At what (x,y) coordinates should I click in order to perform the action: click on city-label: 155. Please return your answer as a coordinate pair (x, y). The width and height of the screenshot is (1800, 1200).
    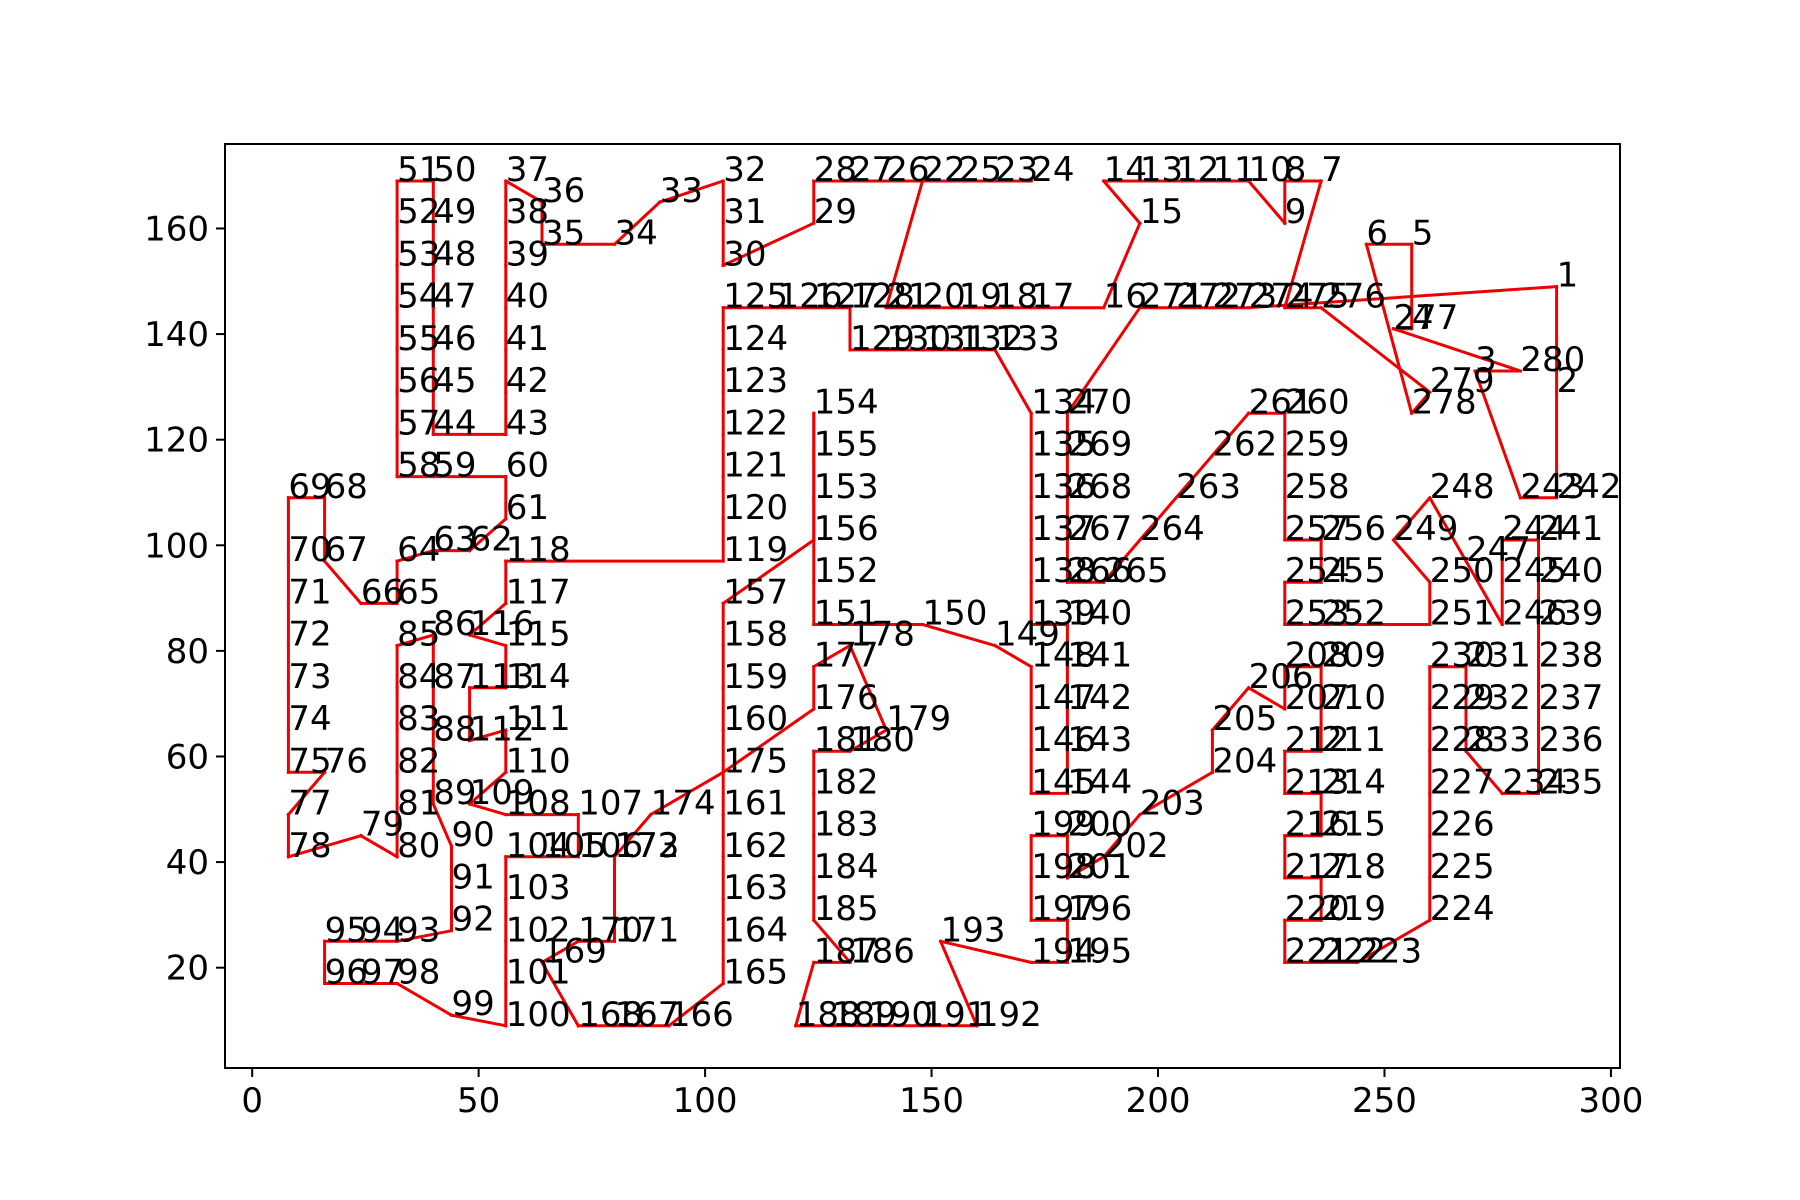
    Looking at the image, I should click on (846, 445).